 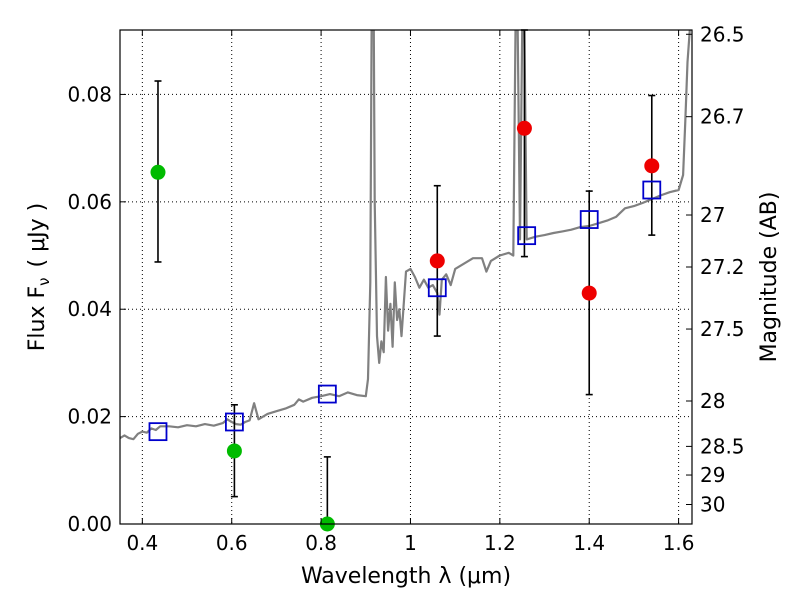 I want to click on y-axis-label-main: Flux F, so click(x=37, y=318).